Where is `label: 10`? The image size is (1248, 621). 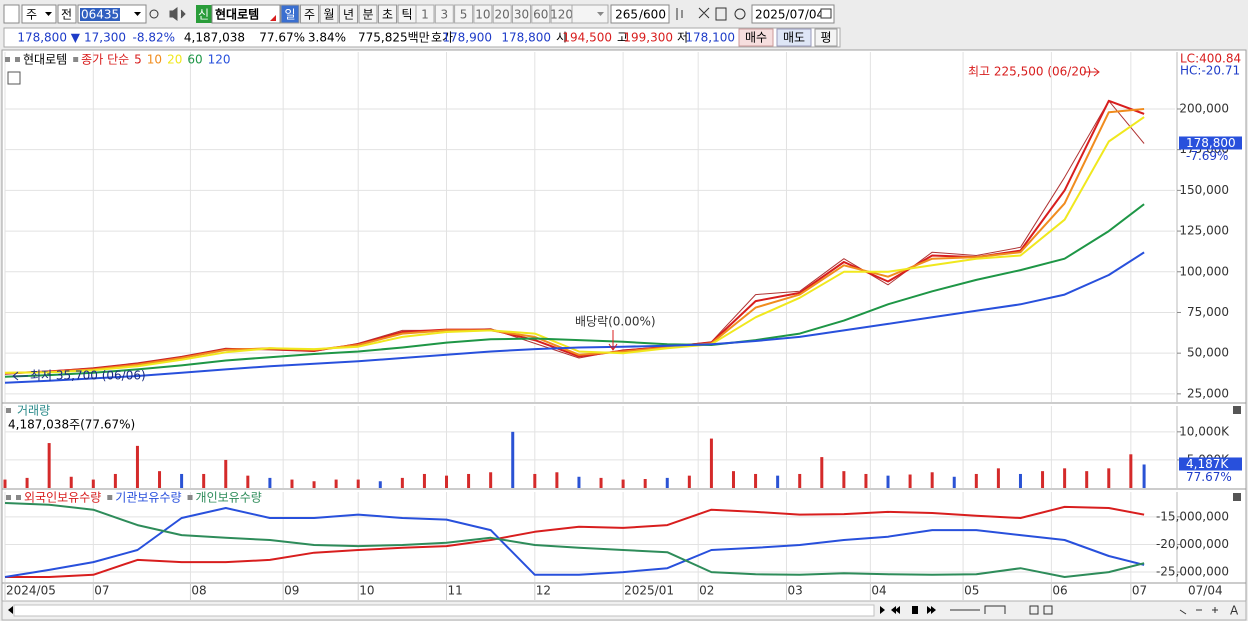
label: 10 is located at coordinates (482, 15).